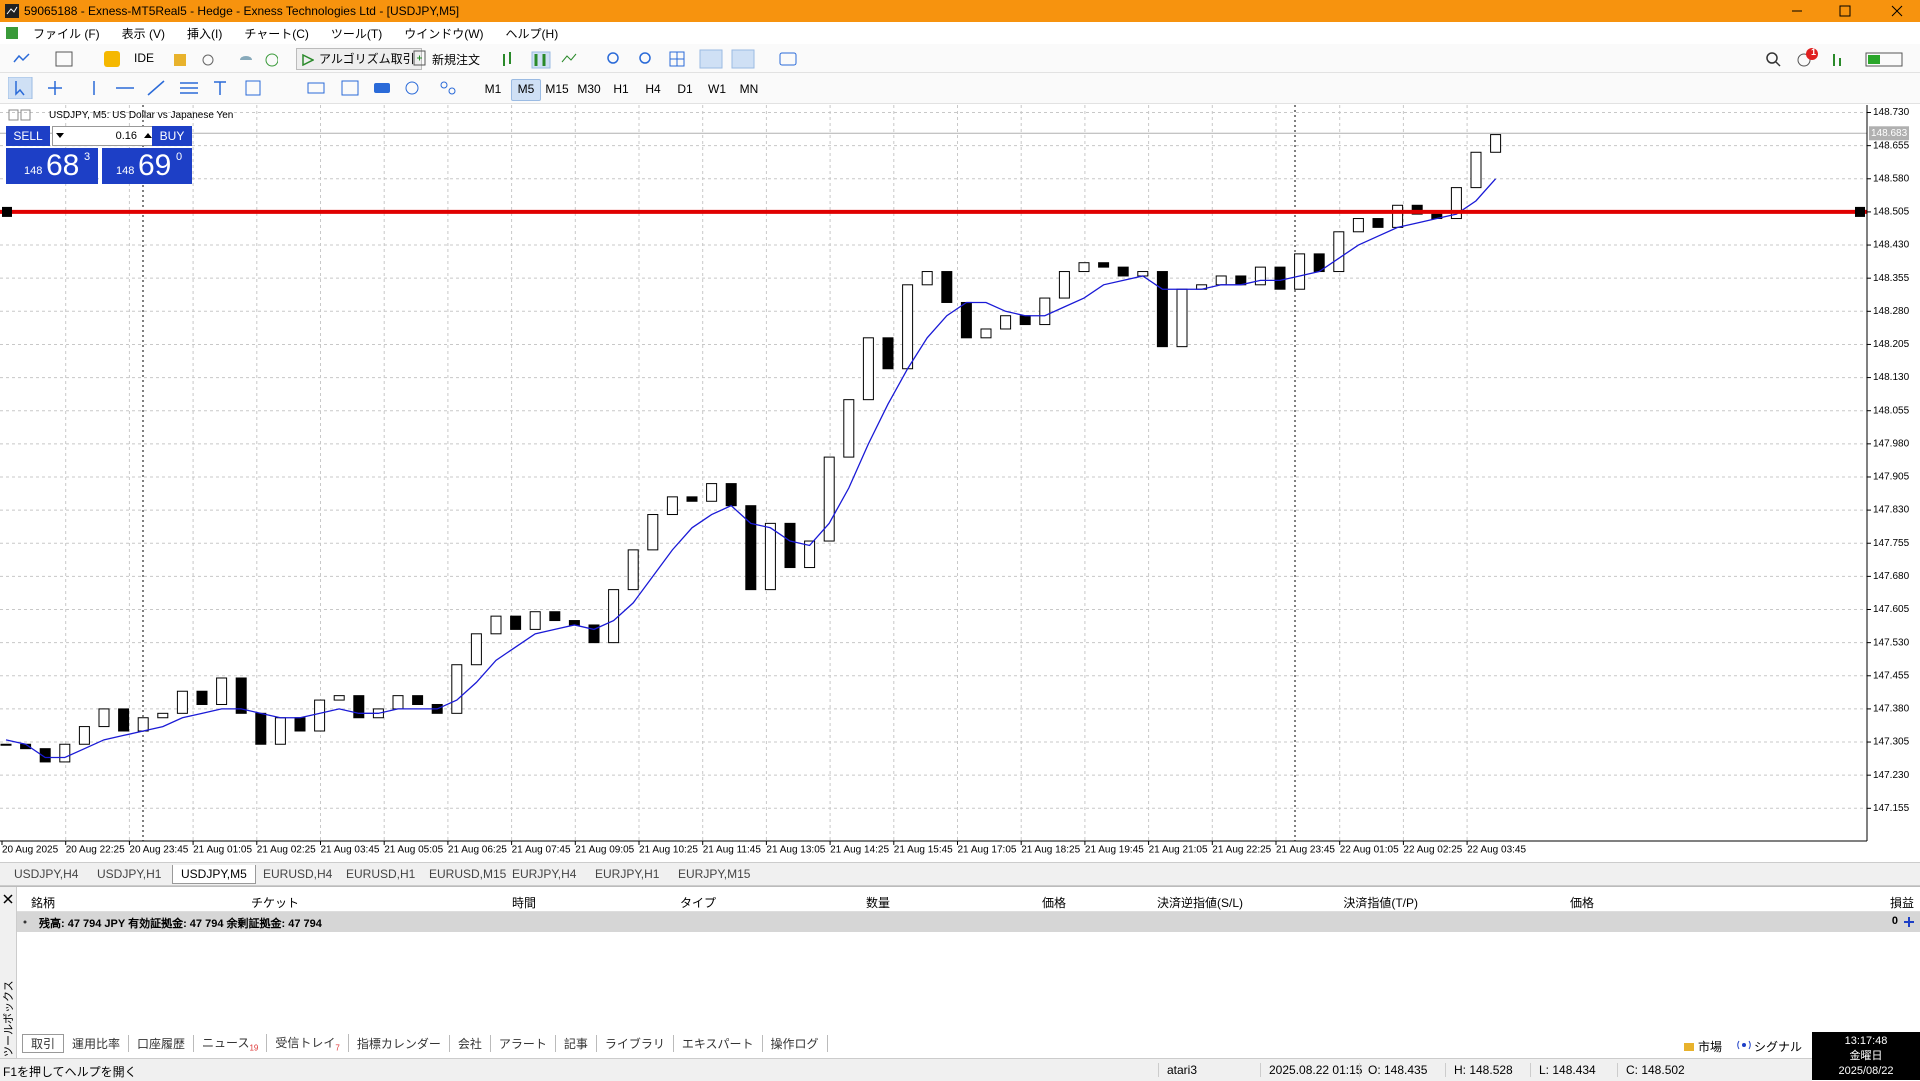 This screenshot has width=1920, height=1081. What do you see at coordinates (126, 136) in the screenshot?
I see `volume-value: 0.16` at bounding box center [126, 136].